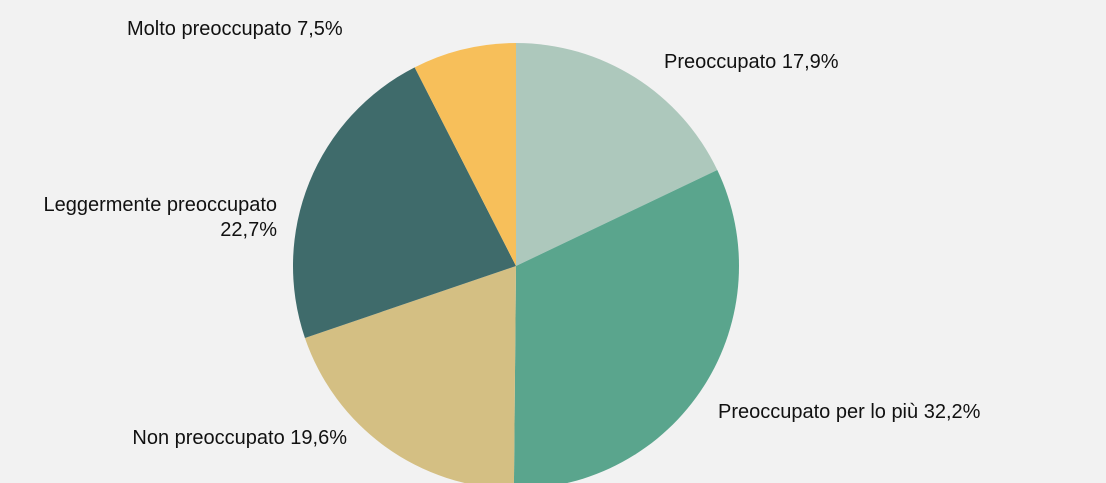  I want to click on slice-label: Leggermente preoccupato 22,7%, so click(146, 218).